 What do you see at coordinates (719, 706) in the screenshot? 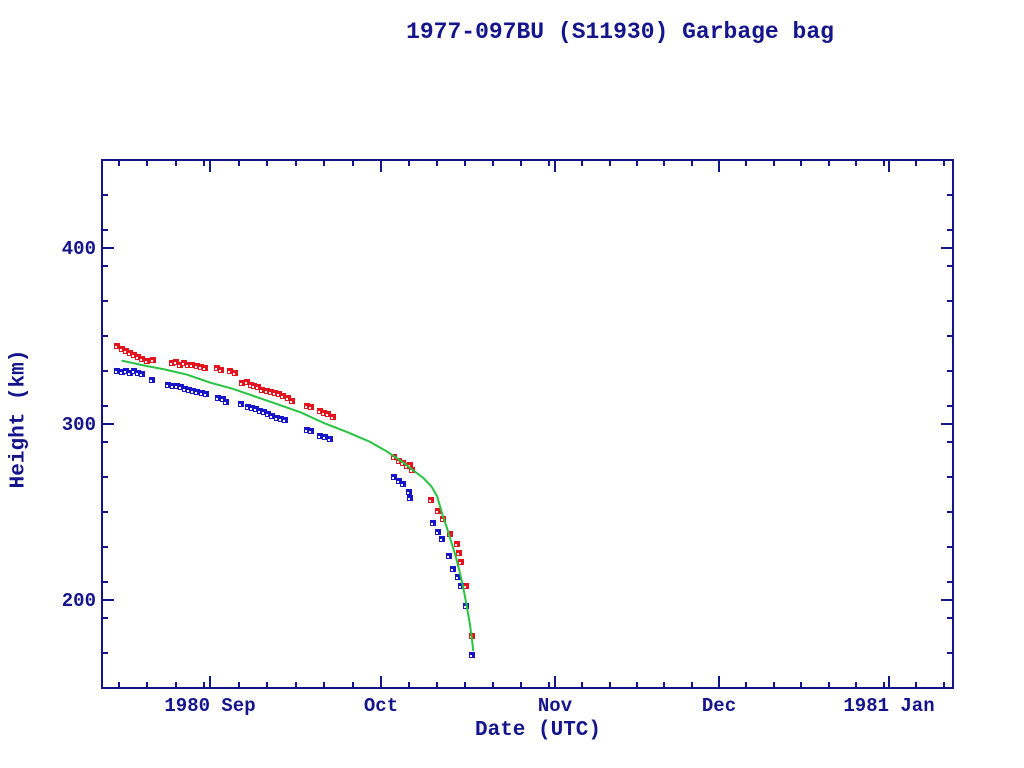
I see `x-tick-label: Dec` at bounding box center [719, 706].